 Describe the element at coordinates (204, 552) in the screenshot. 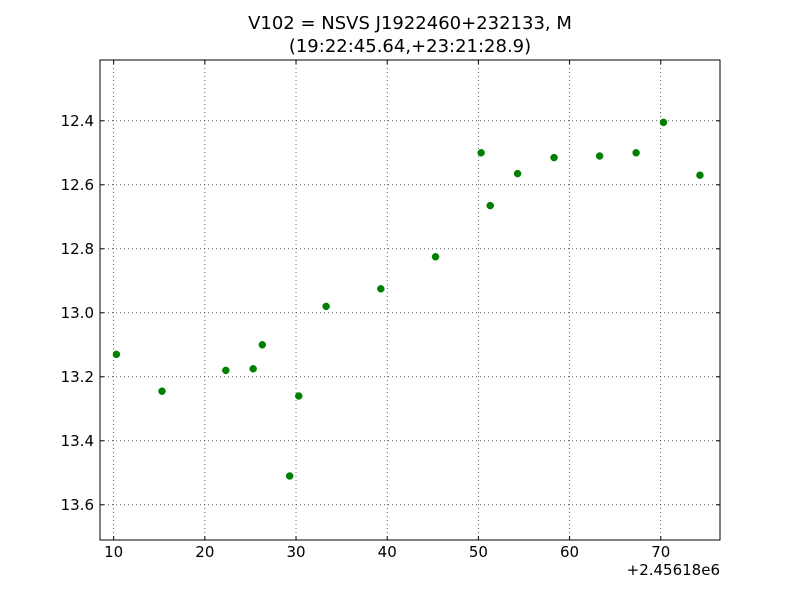

I see `x-tick-label: 20` at that location.